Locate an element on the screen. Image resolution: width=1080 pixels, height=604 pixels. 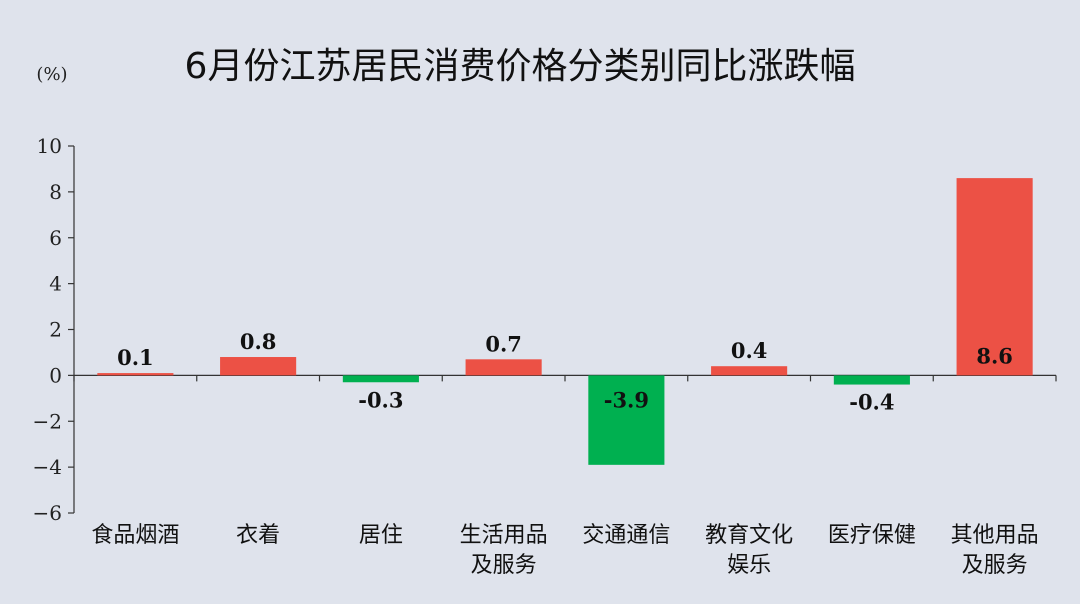
y-tick-label: 10 is located at coordinates (49, 146).